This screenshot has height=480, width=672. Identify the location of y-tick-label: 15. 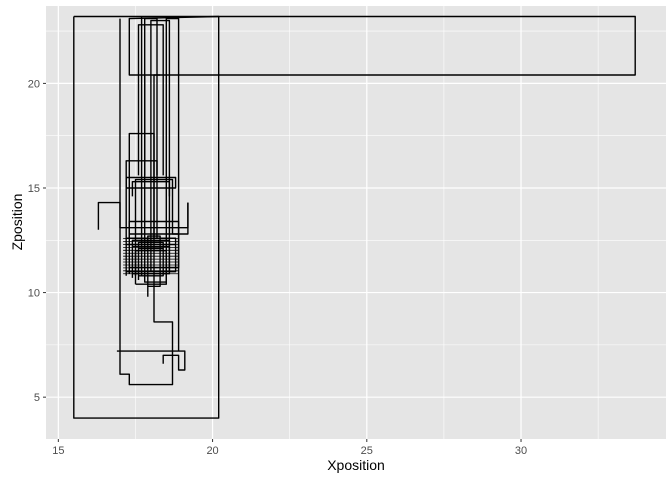
(34, 189).